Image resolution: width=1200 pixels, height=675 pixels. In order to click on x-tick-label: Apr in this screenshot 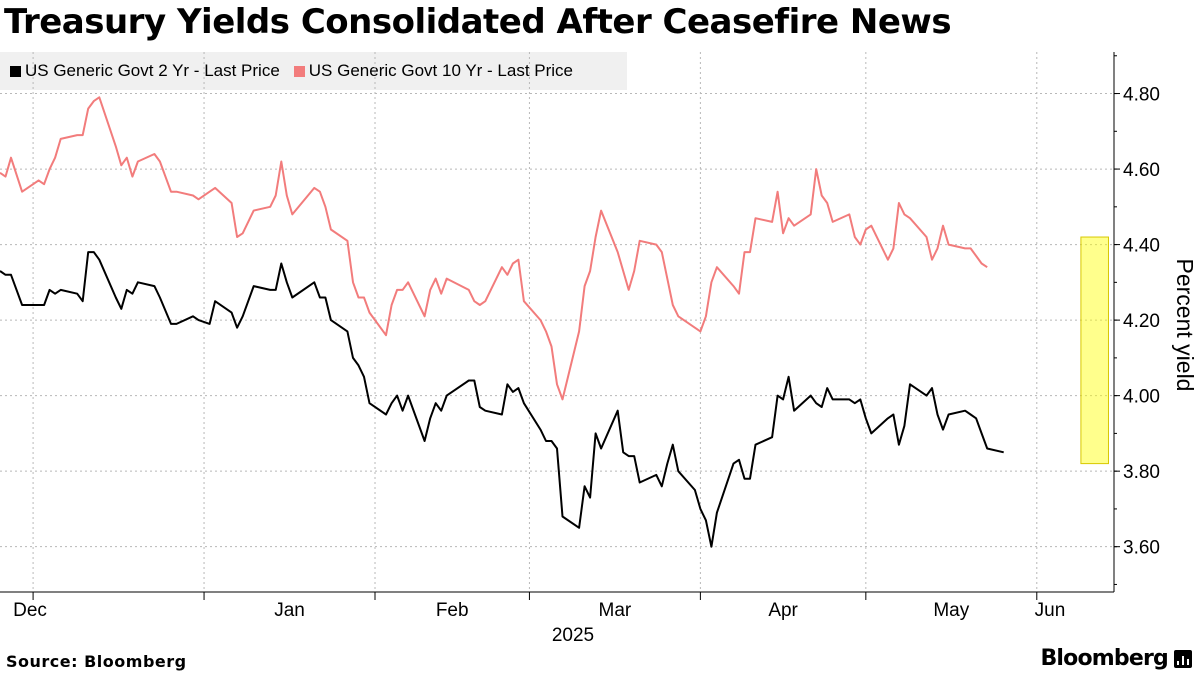, I will do `click(783, 610)`.